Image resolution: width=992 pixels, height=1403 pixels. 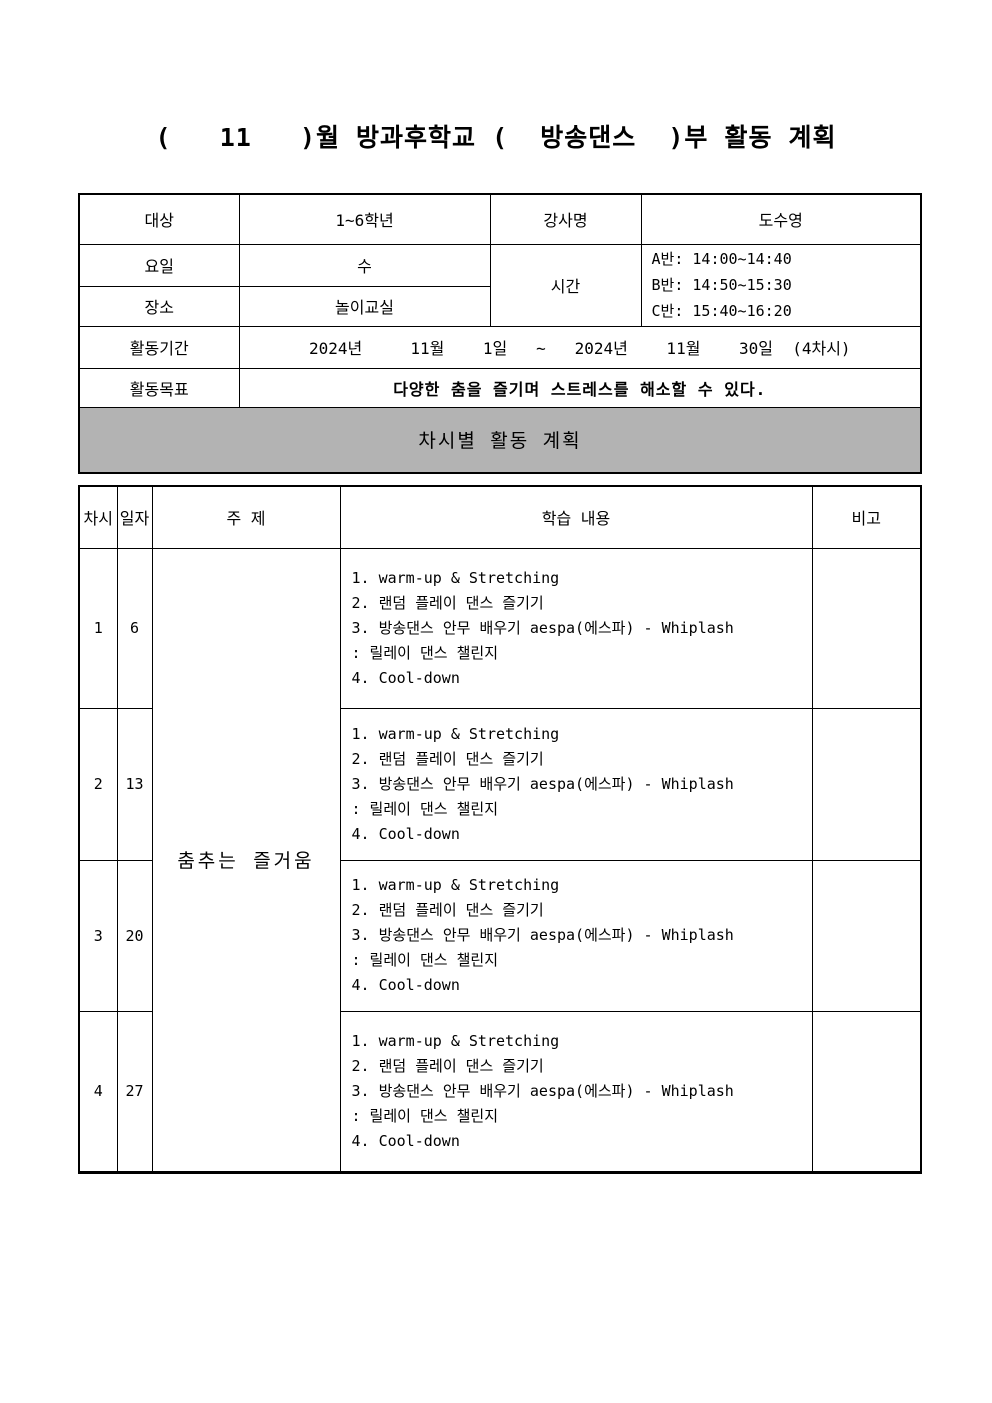 What do you see at coordinates (159, 306) in the screenshot?
I see `place-label: 장소` at bounding box center [159, 306].